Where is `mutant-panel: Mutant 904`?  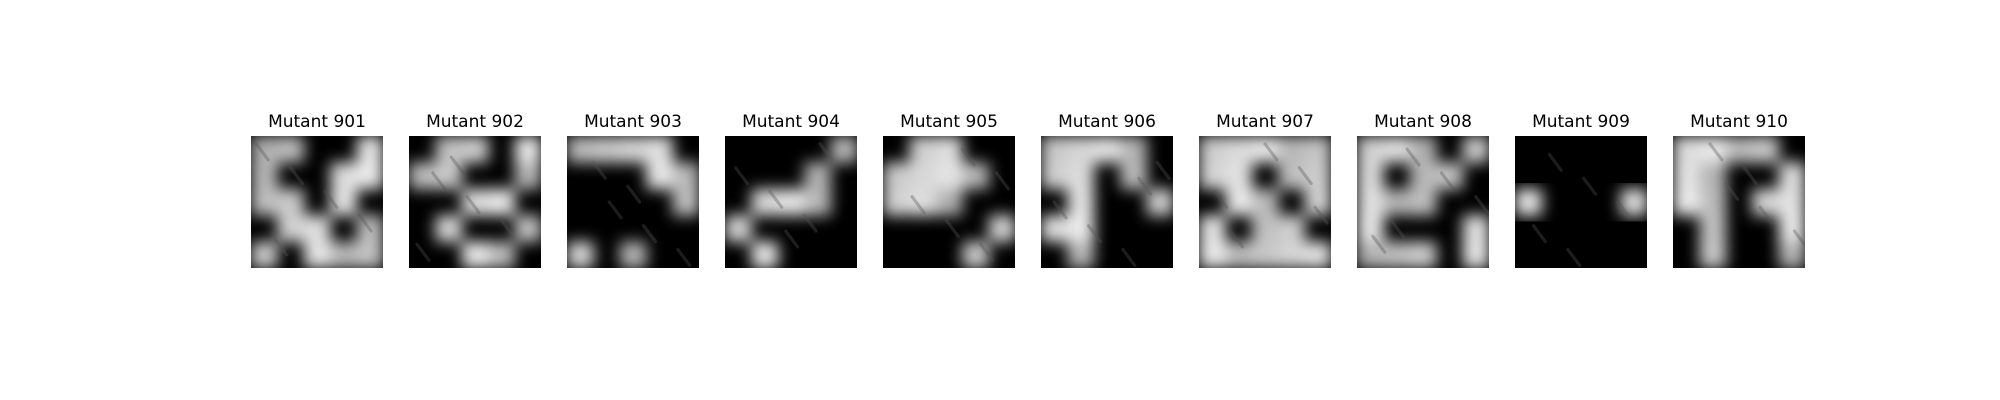
mutant-panel: Mutant 904 is located at coordinates (805, 190).